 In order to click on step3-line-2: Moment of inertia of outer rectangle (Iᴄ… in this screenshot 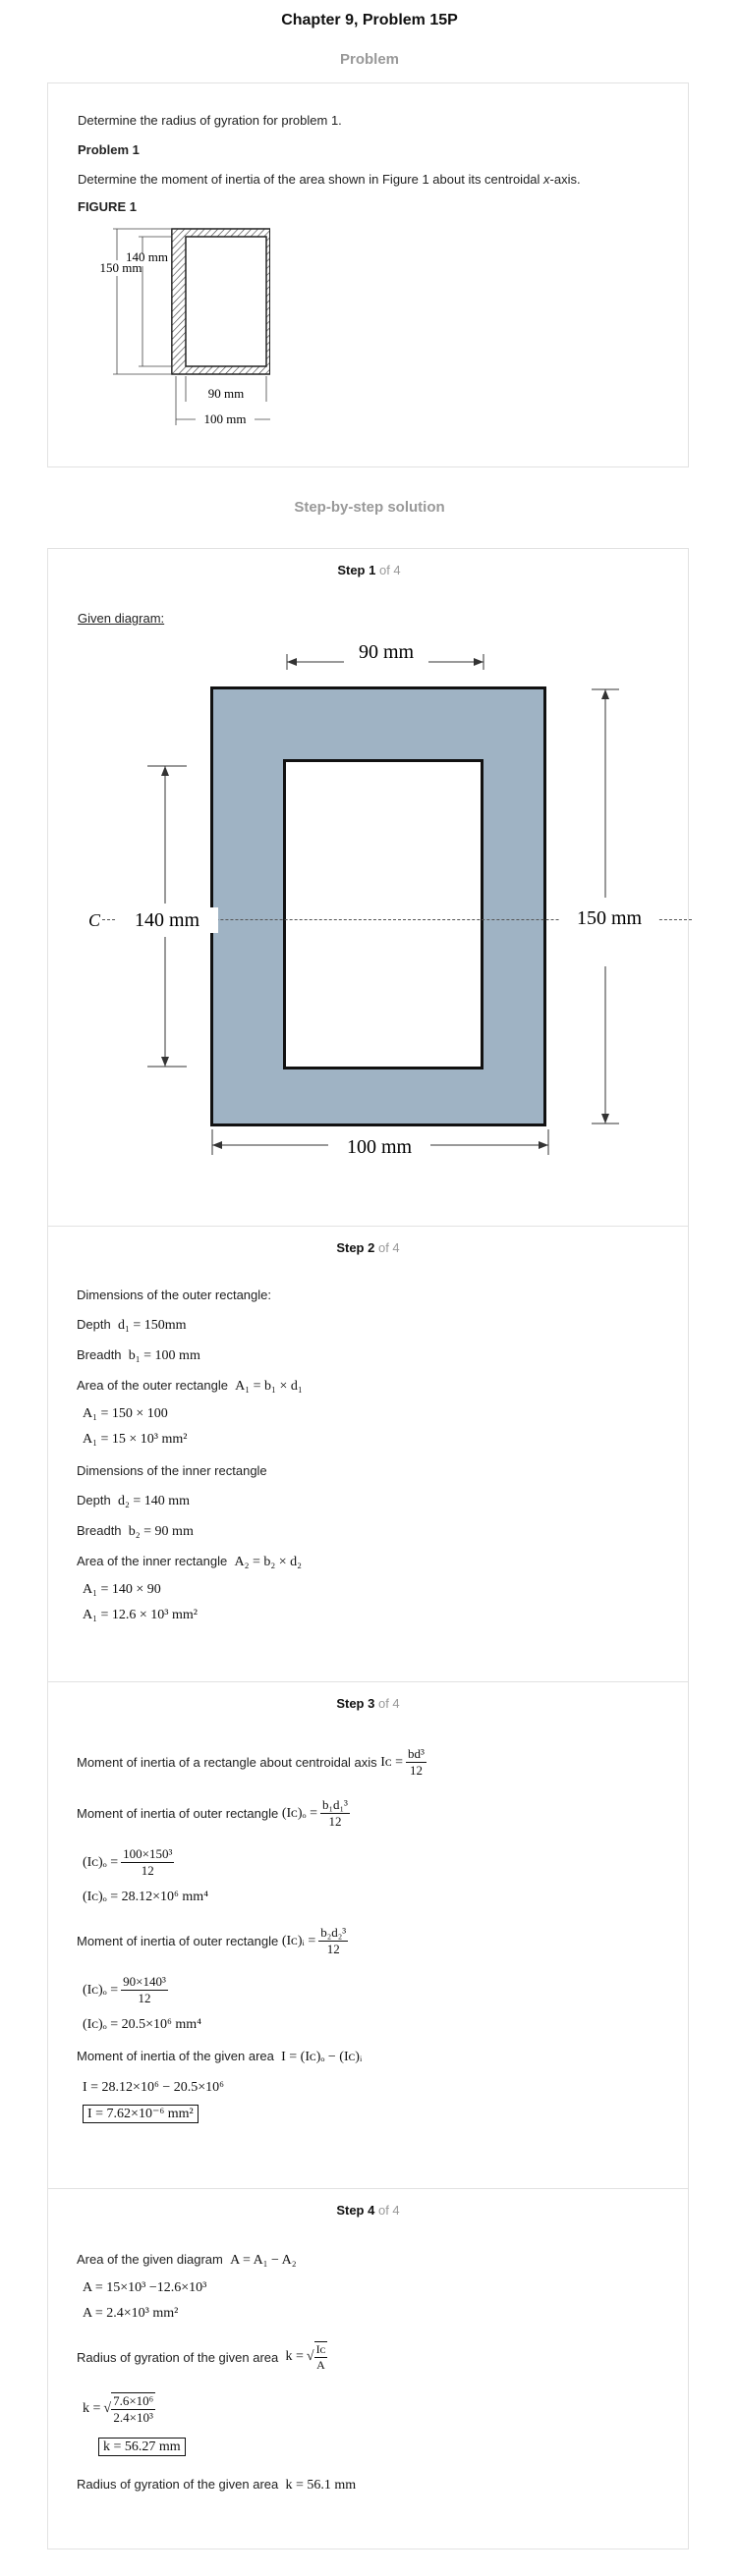, I will do `click(214, 1813)`.